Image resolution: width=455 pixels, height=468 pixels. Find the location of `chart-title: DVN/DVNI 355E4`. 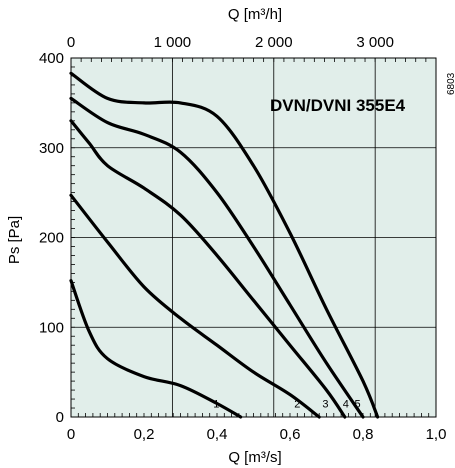

chart-title: DVN/DVNI 355E4 is located at coordinates (338, 105).